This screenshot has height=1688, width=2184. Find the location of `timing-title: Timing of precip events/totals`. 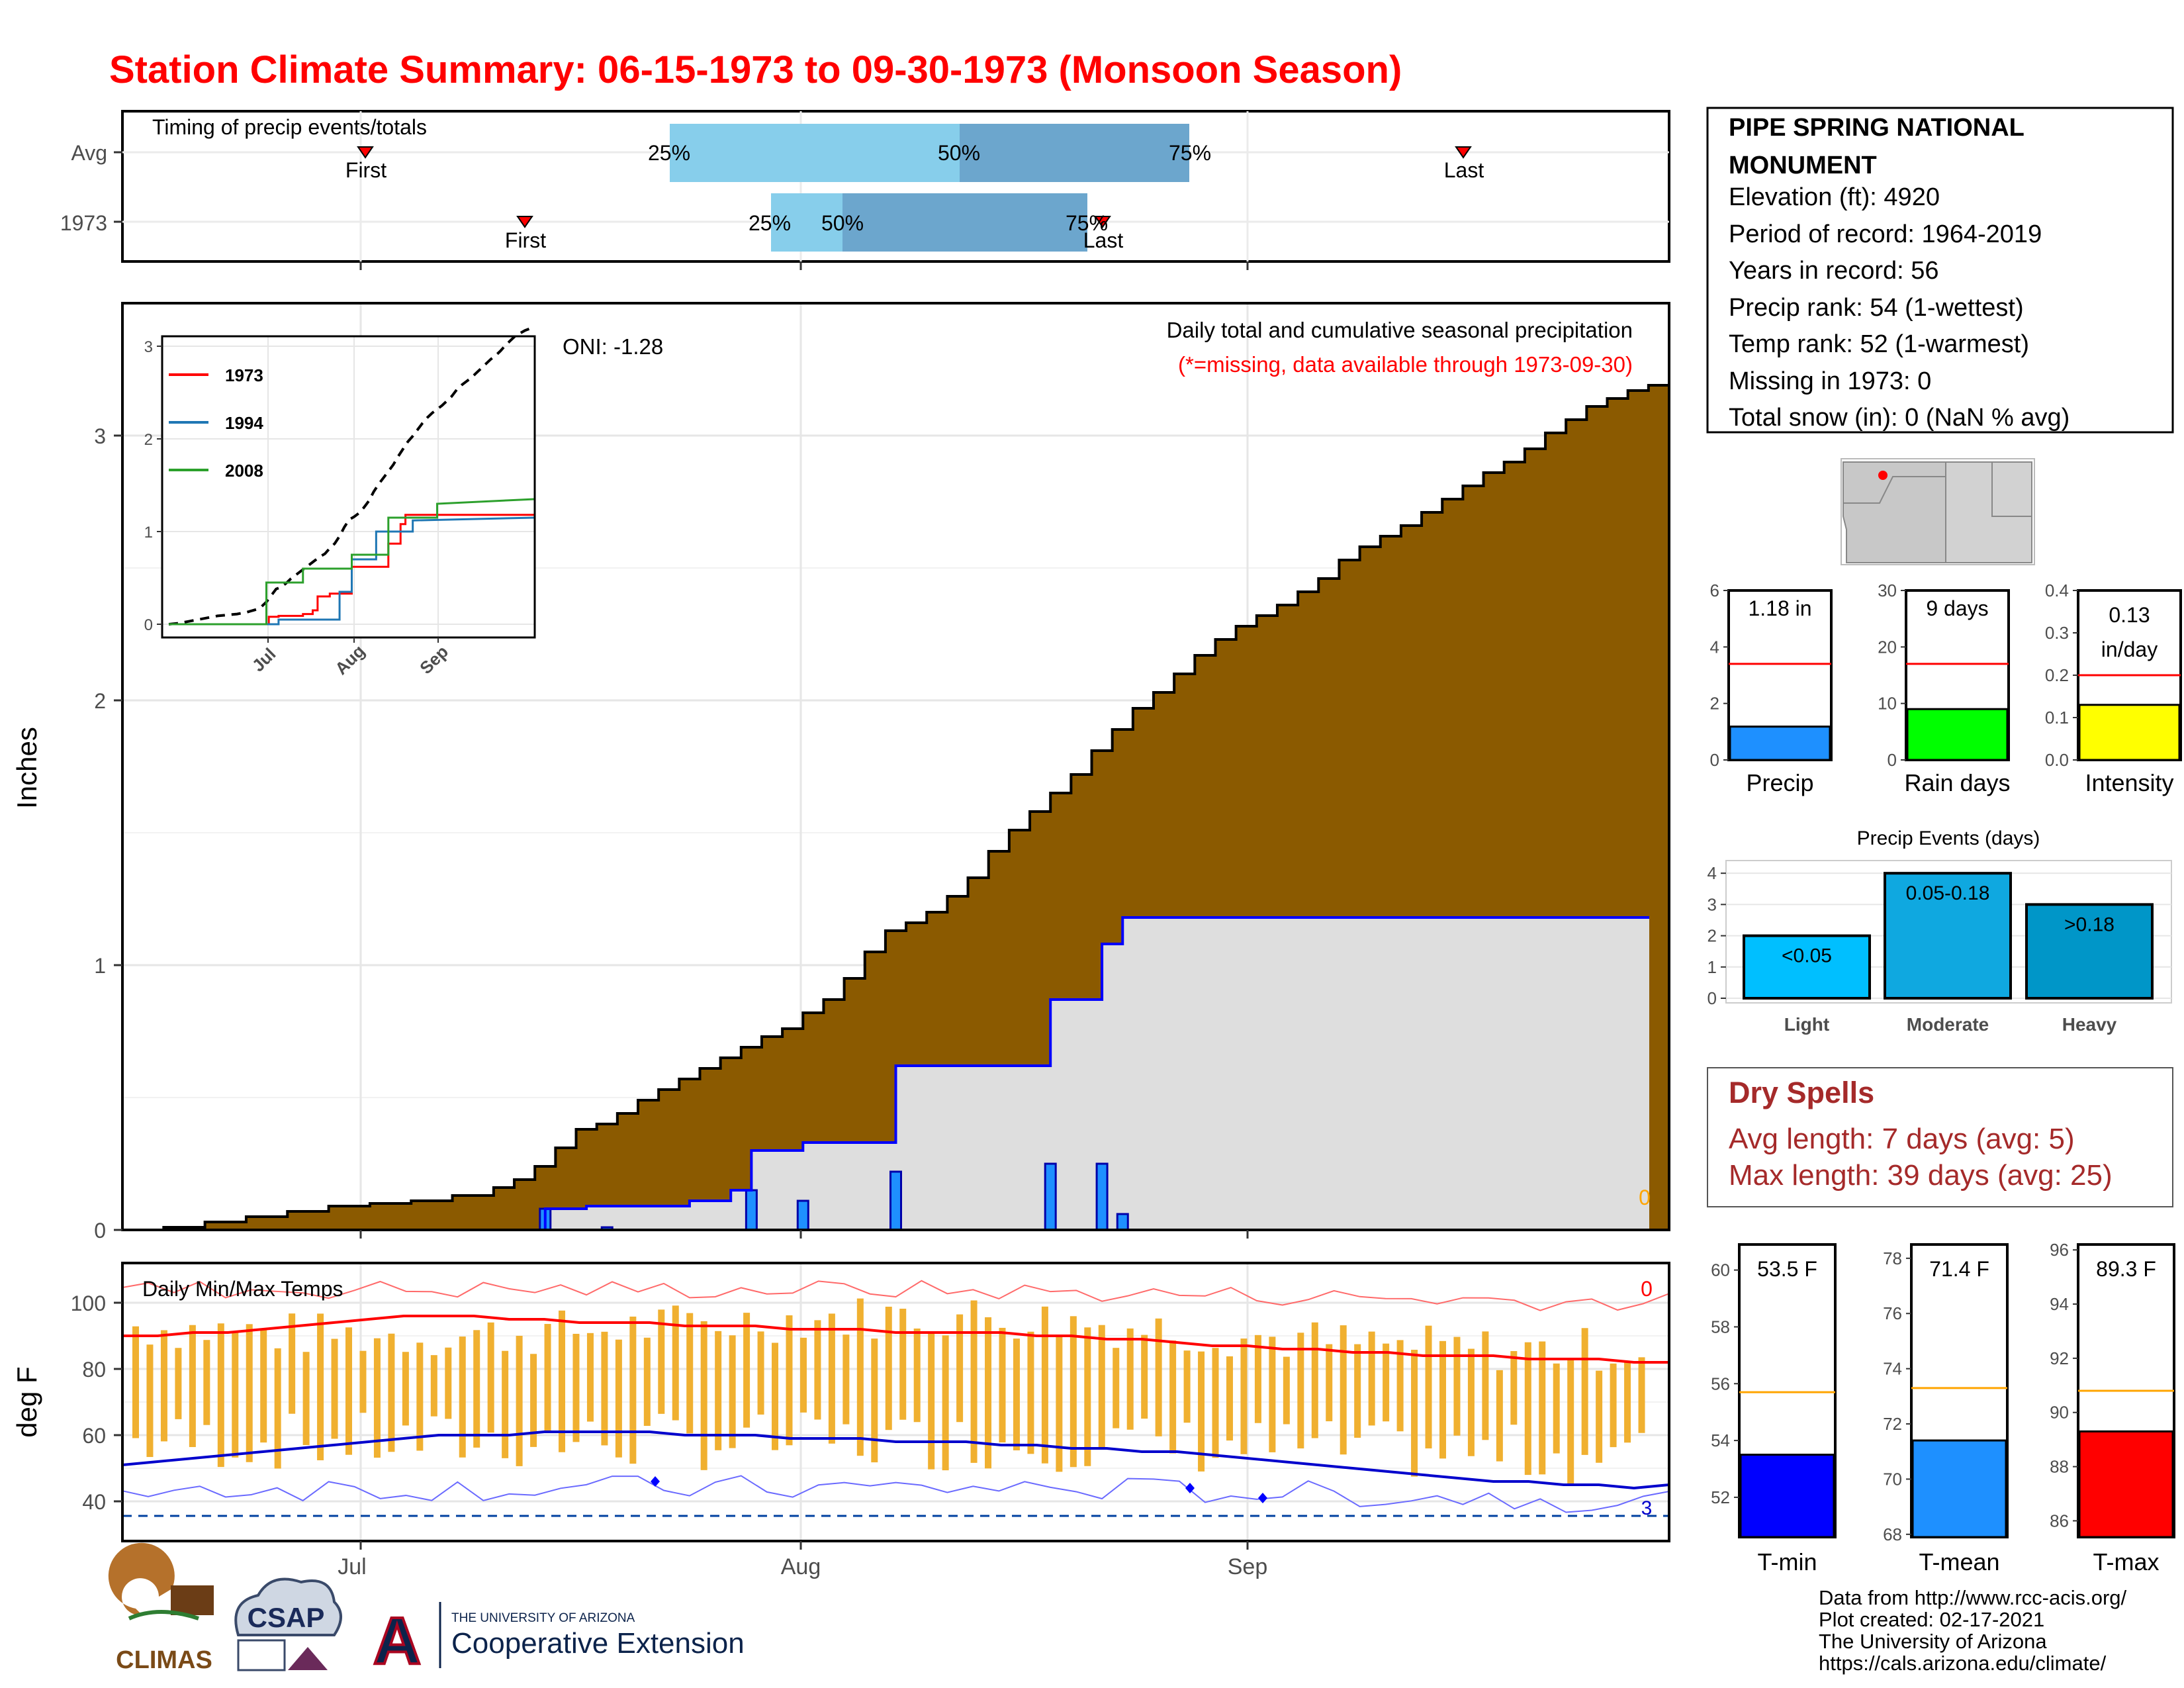

timing-title: Timing of precip events/totals is located at coordinates (289, 127).